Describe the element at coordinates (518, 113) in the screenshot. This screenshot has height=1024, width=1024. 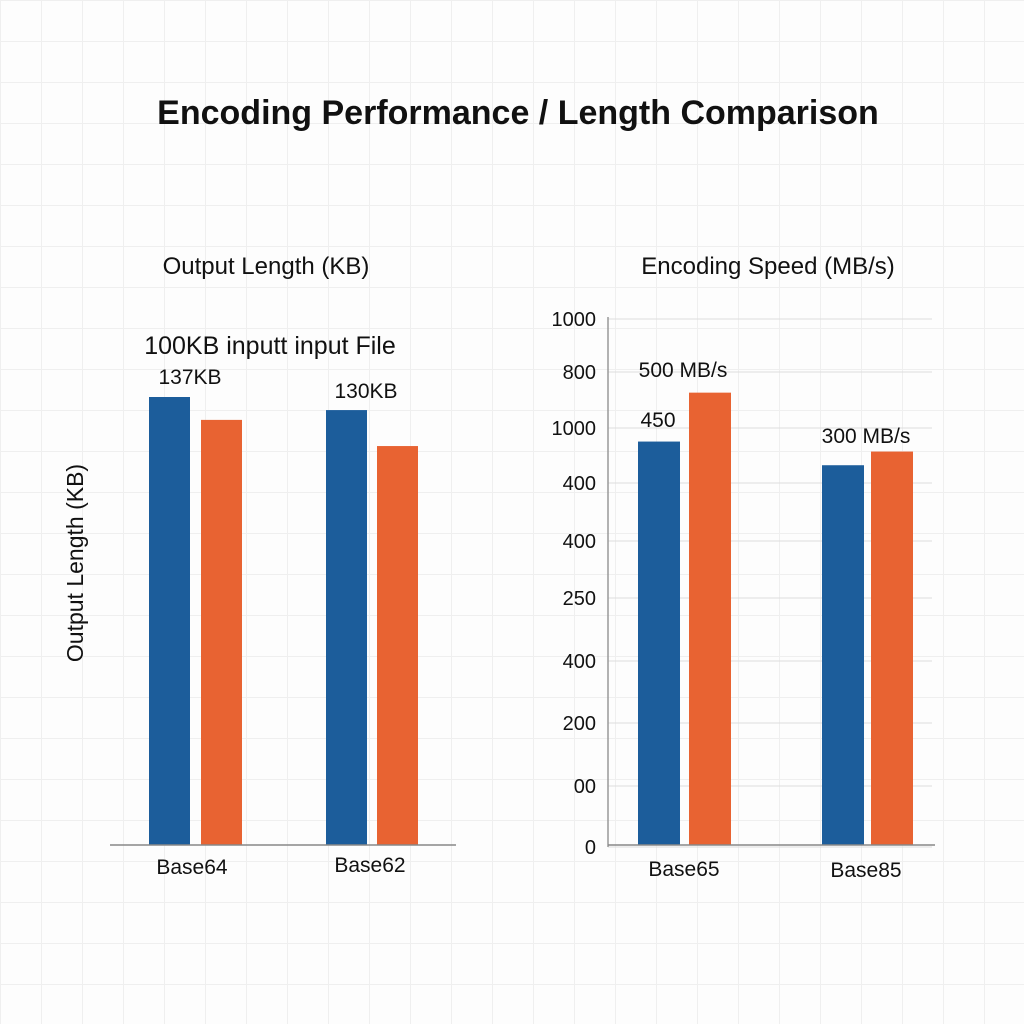
I see `main-title: Encoding Performance / Length Comparison` at that location.